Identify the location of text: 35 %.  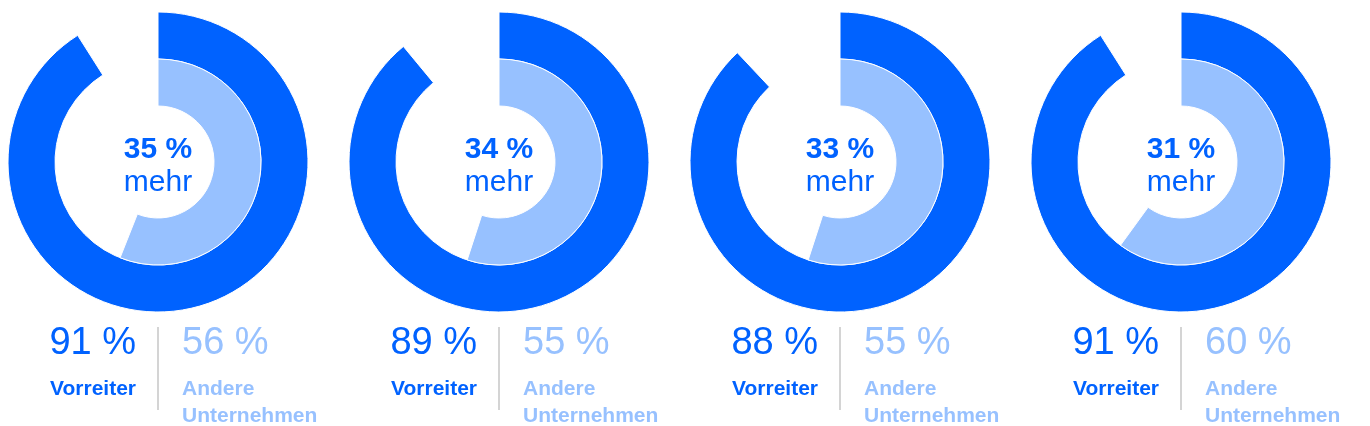
(158, 147).